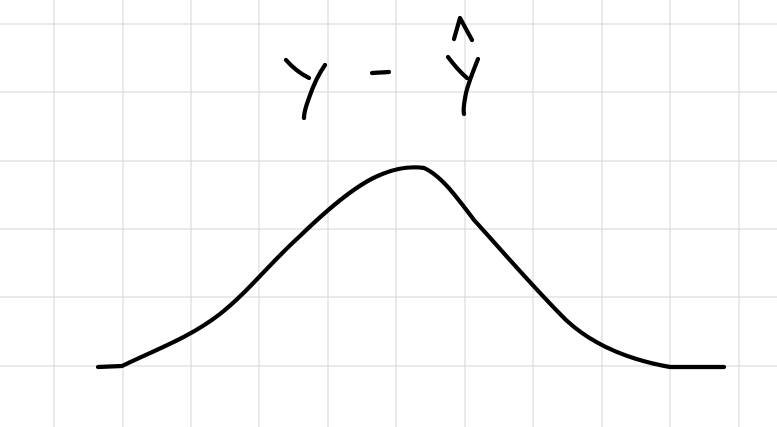 Image resolution: width=777 pixels, height=427 pixels. I want to click on handwritten-minus-stroke, so click(380, 72).